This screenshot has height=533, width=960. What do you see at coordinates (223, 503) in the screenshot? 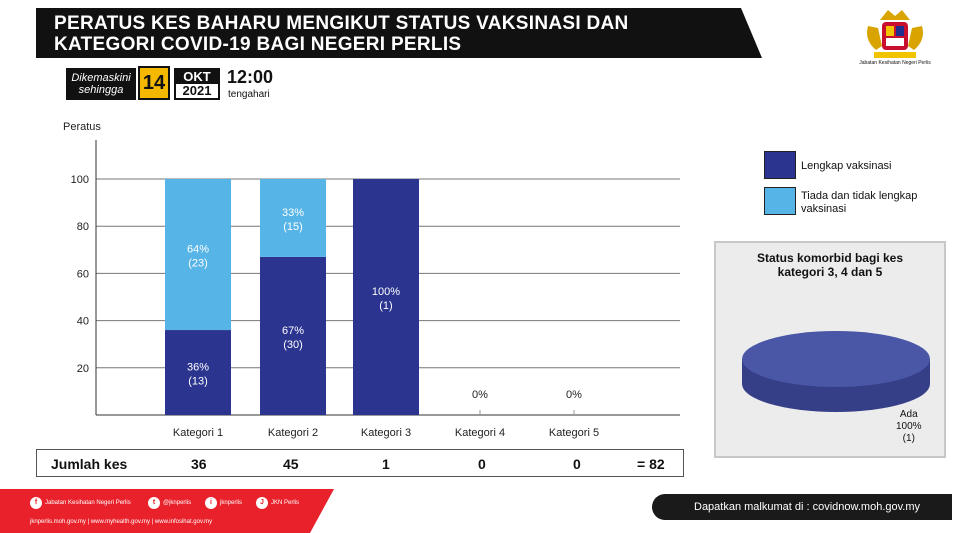
I see `social-instagram: i jknperlis` at bounding box center [223, 503].